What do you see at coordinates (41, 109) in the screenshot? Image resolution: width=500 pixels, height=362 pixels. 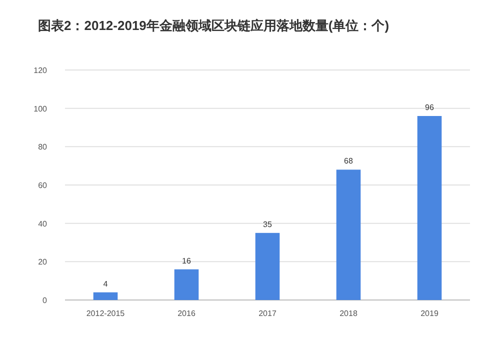 I see `y-tick-label: 100` at bounding box center [41, 109].